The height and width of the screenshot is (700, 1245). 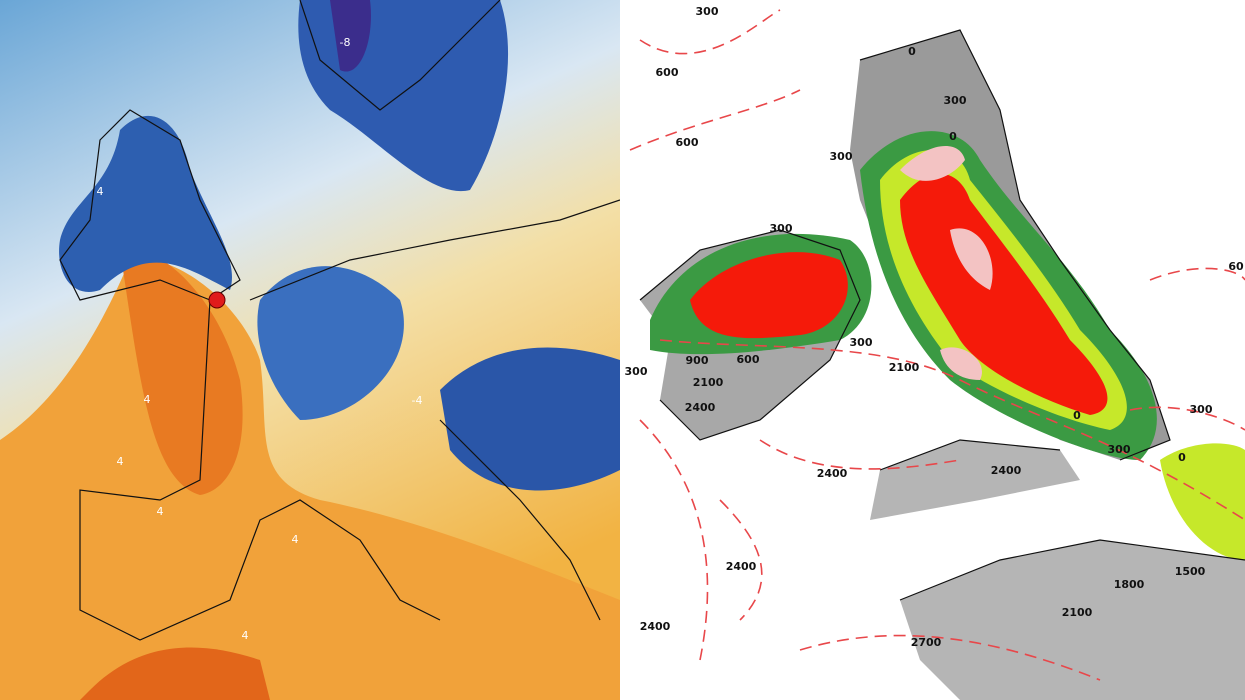 I want to click on contour-label: 900, so click(x=697, y=360).